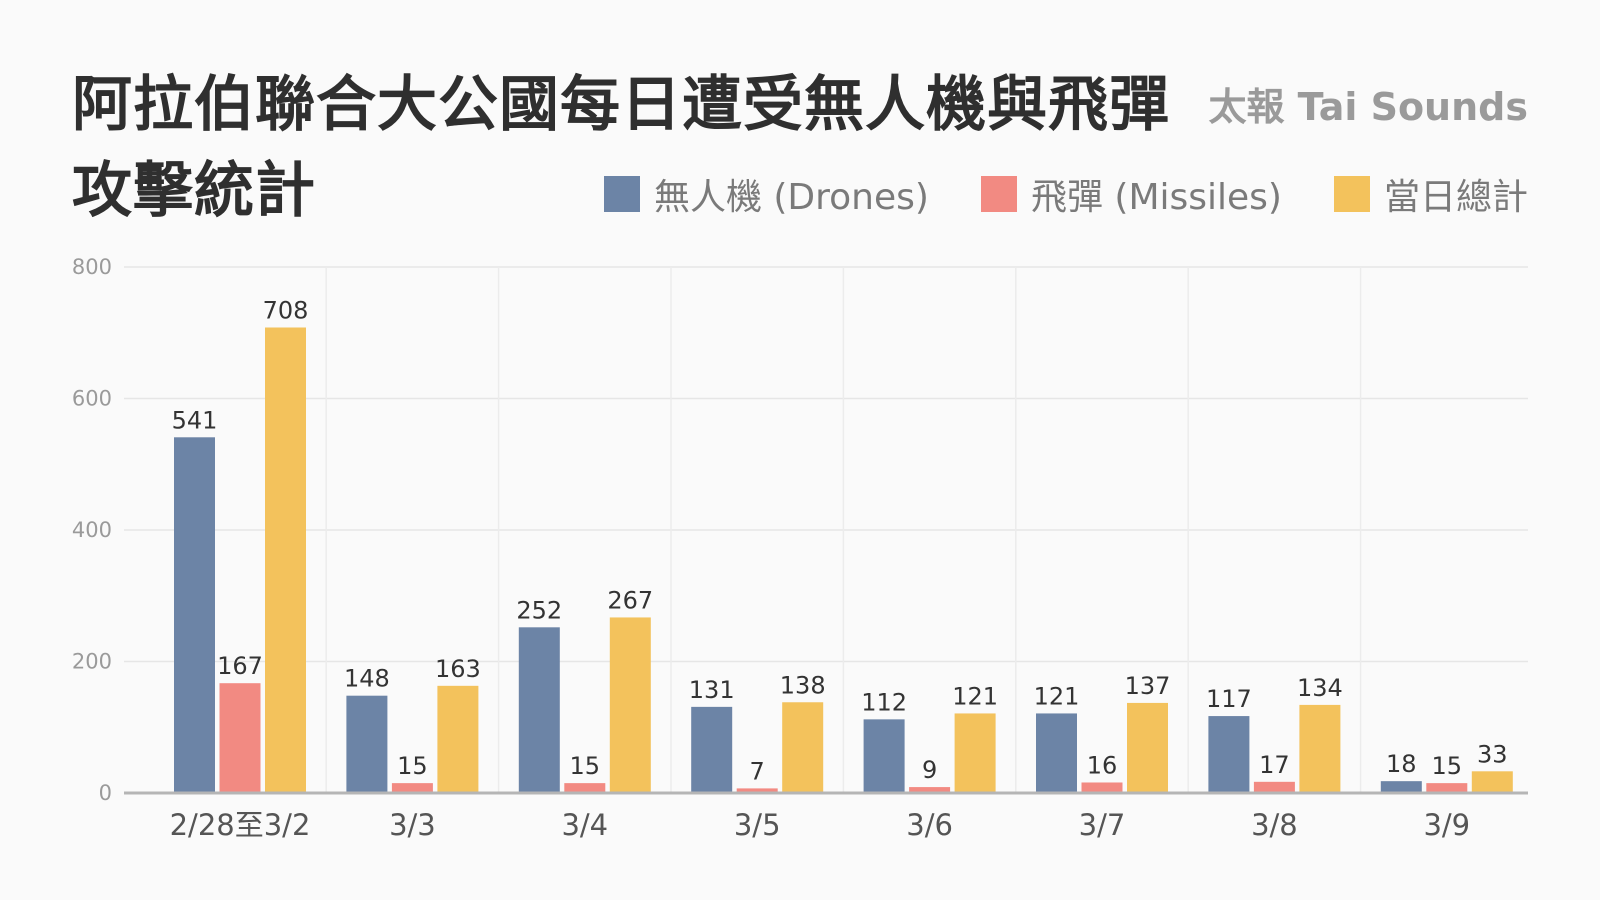 The height and width of the screenshot is (900, 1600). What do you see at coordinates (1446, 825) in the screenshot?
I see `x-tick-label: 3/9` at bounding box center [1446, 825].